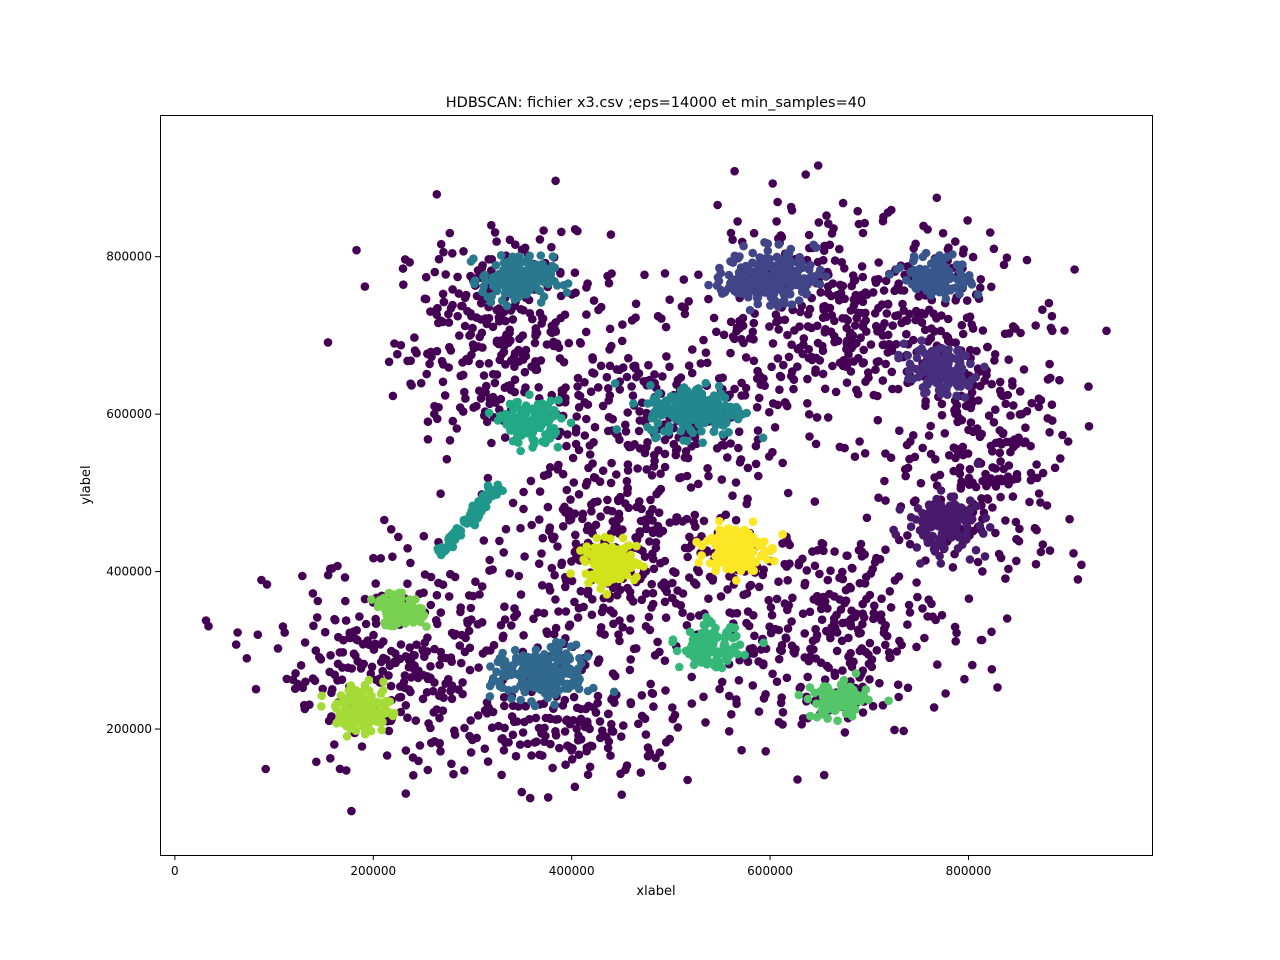  I want to click on cluster-2-point, so click(799, 257).